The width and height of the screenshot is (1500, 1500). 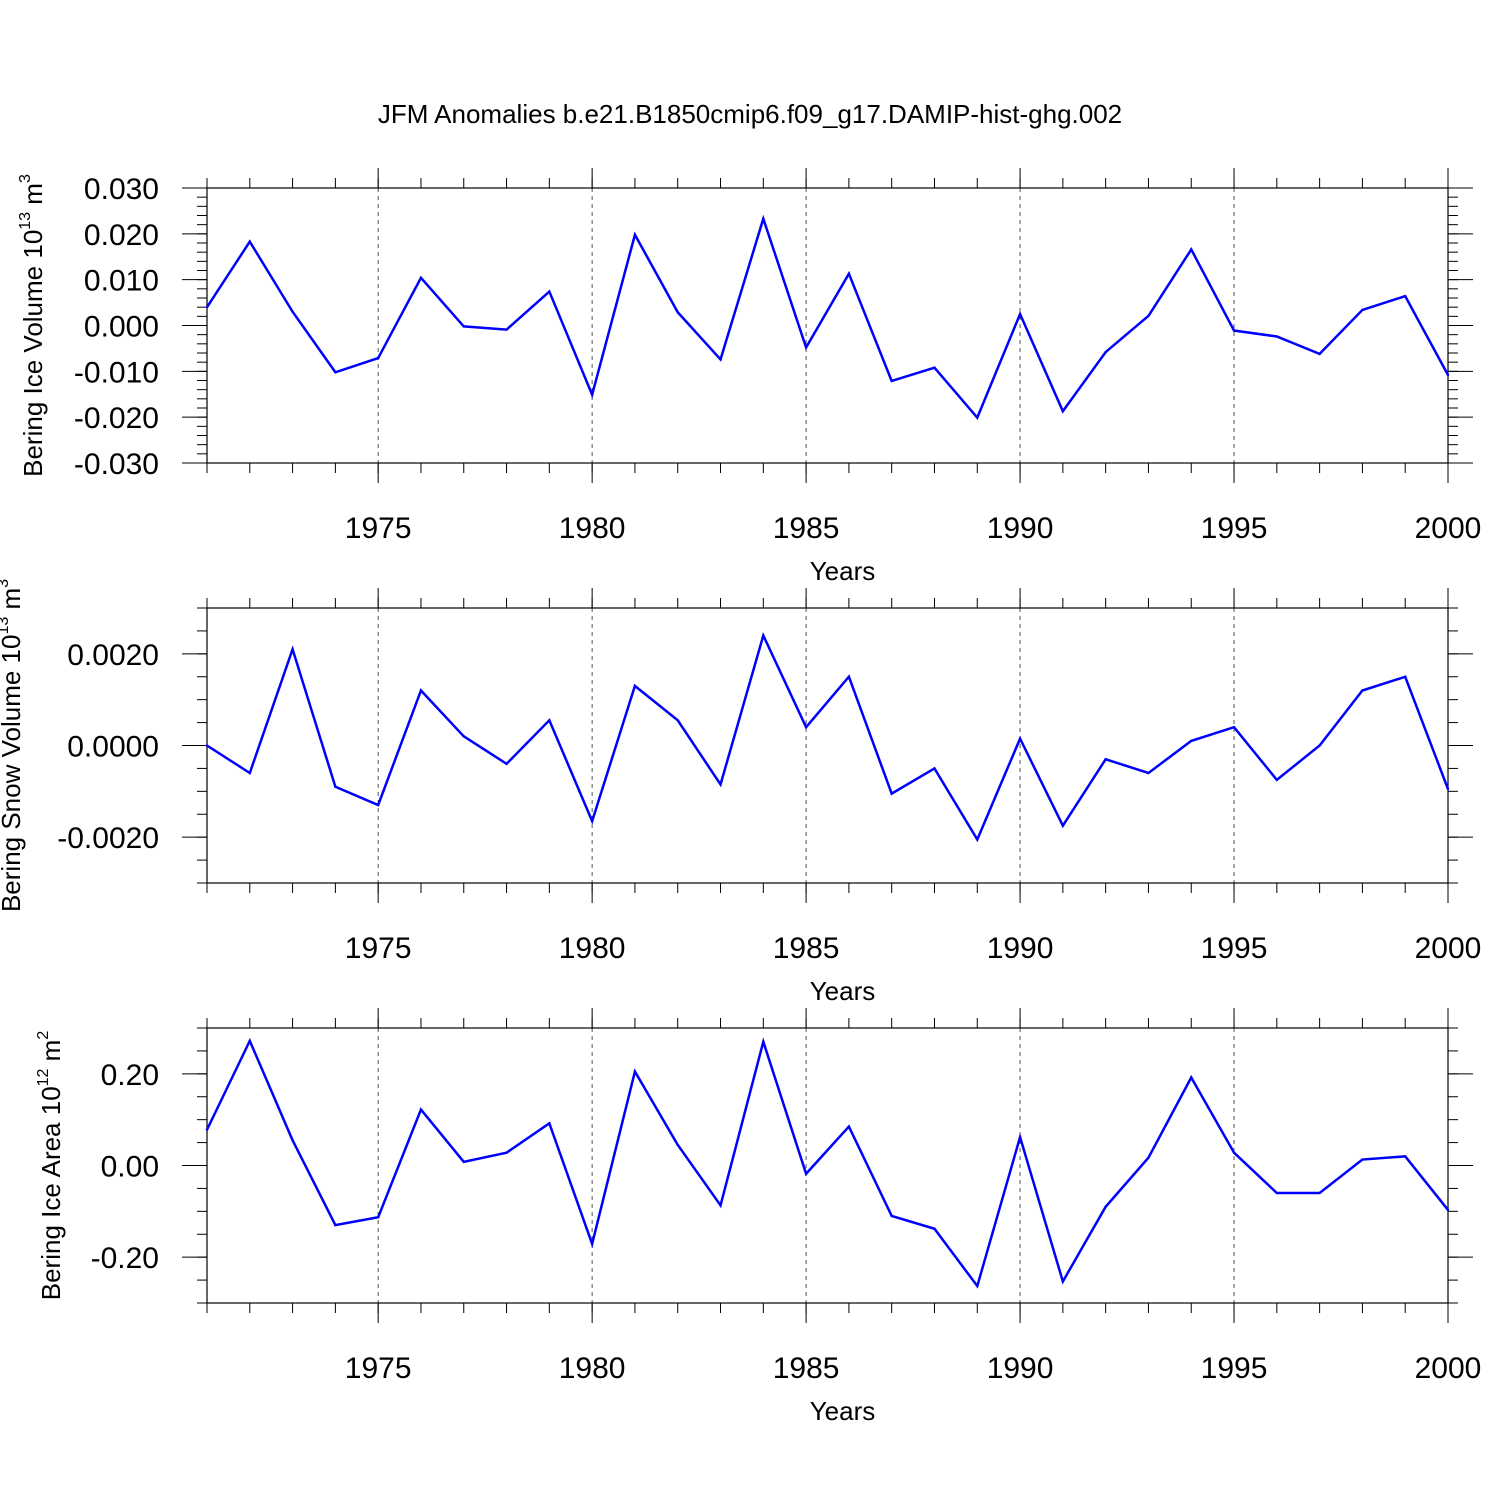 What do you see at coordinates (33, 353) in the screenshot?
I see `y-axis-label-prefix: Bering Ice Volume 10` at bounding box center [33, 353].